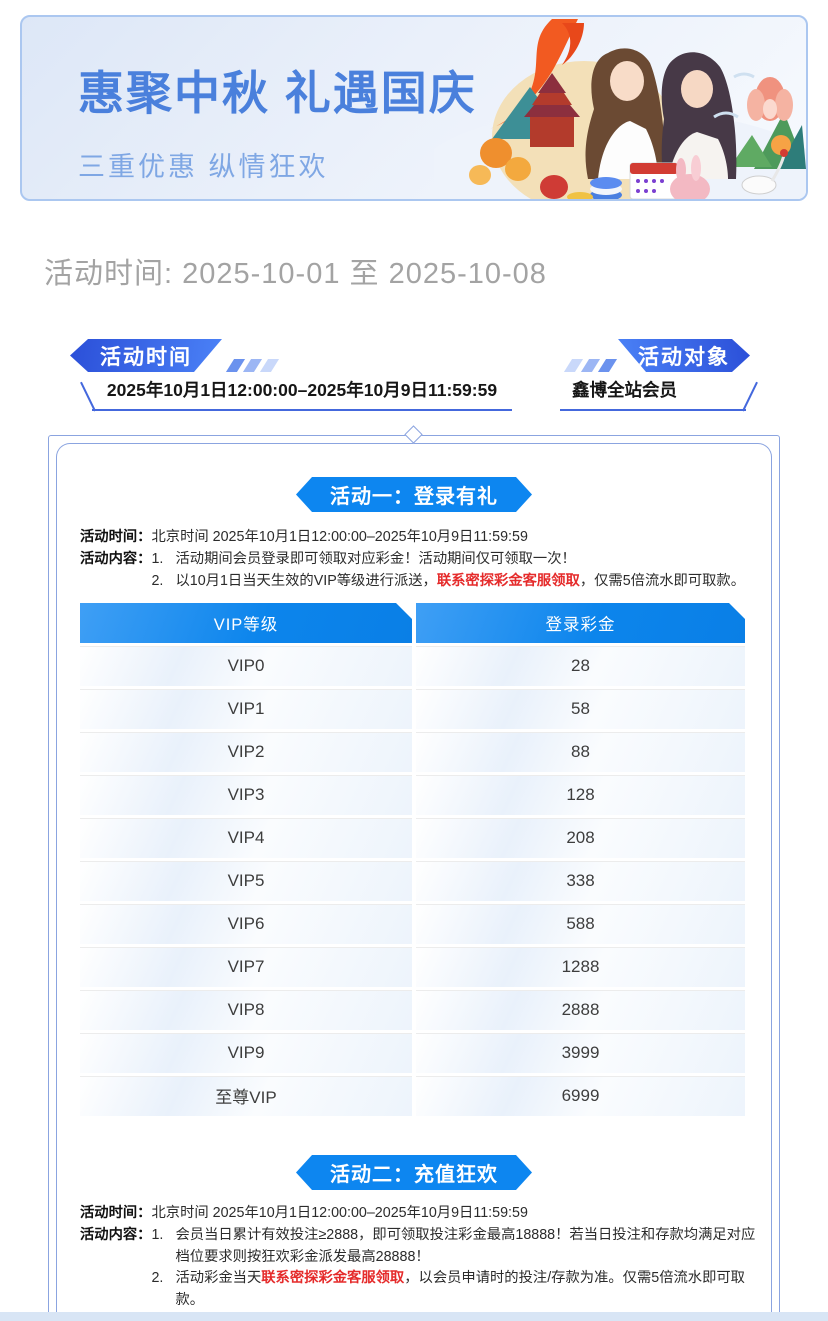 The width and height of the screenshot is (828, 1321). I want to click on table-row: VIP9 3999, so click(412, 1052).